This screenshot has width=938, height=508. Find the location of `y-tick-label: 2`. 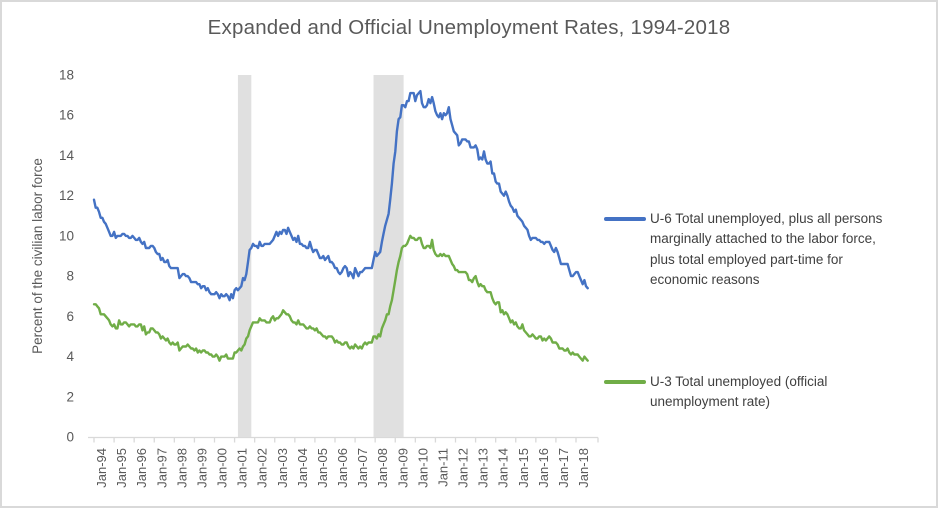

y-tick-label: 2 is located at coordinates (70, 396).